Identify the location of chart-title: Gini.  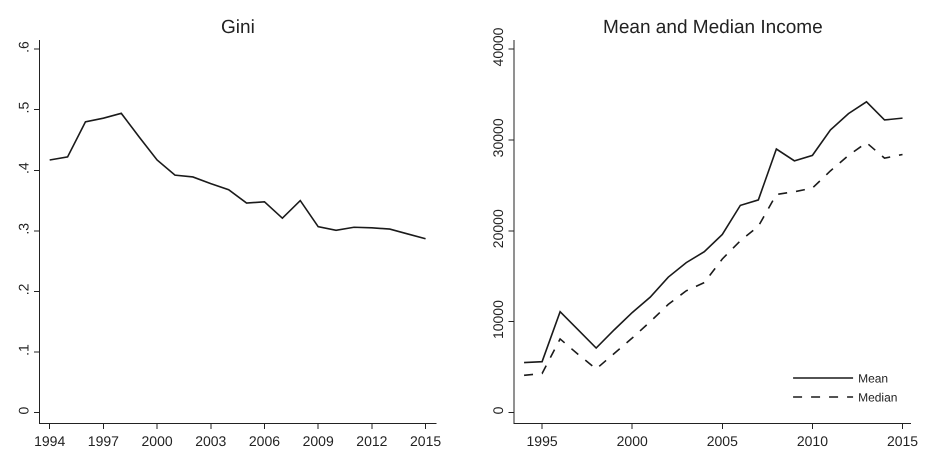
(238, 27).